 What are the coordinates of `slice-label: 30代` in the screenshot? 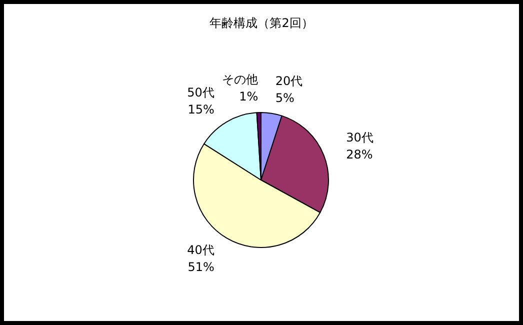 It's located at (360, 137).